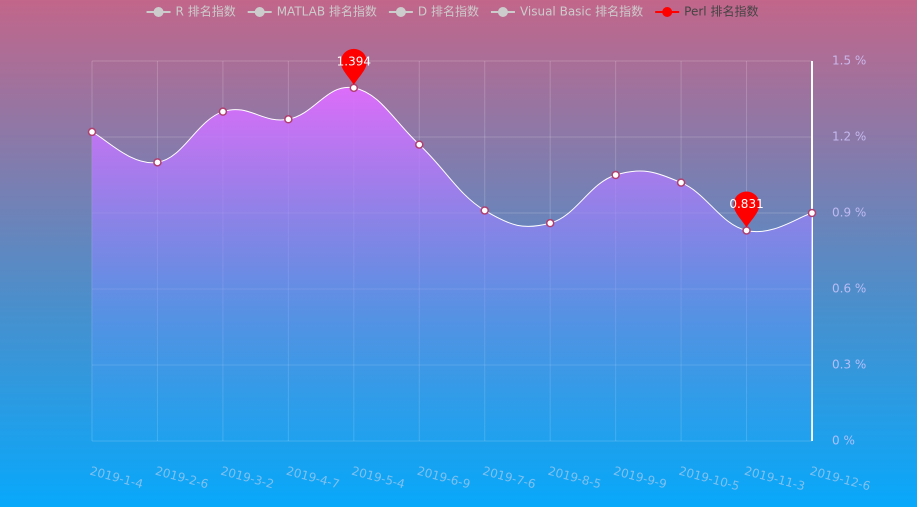 The image size is (917, 507). I want to click on y-tick-label: 0.3 %, so click(849, 365).